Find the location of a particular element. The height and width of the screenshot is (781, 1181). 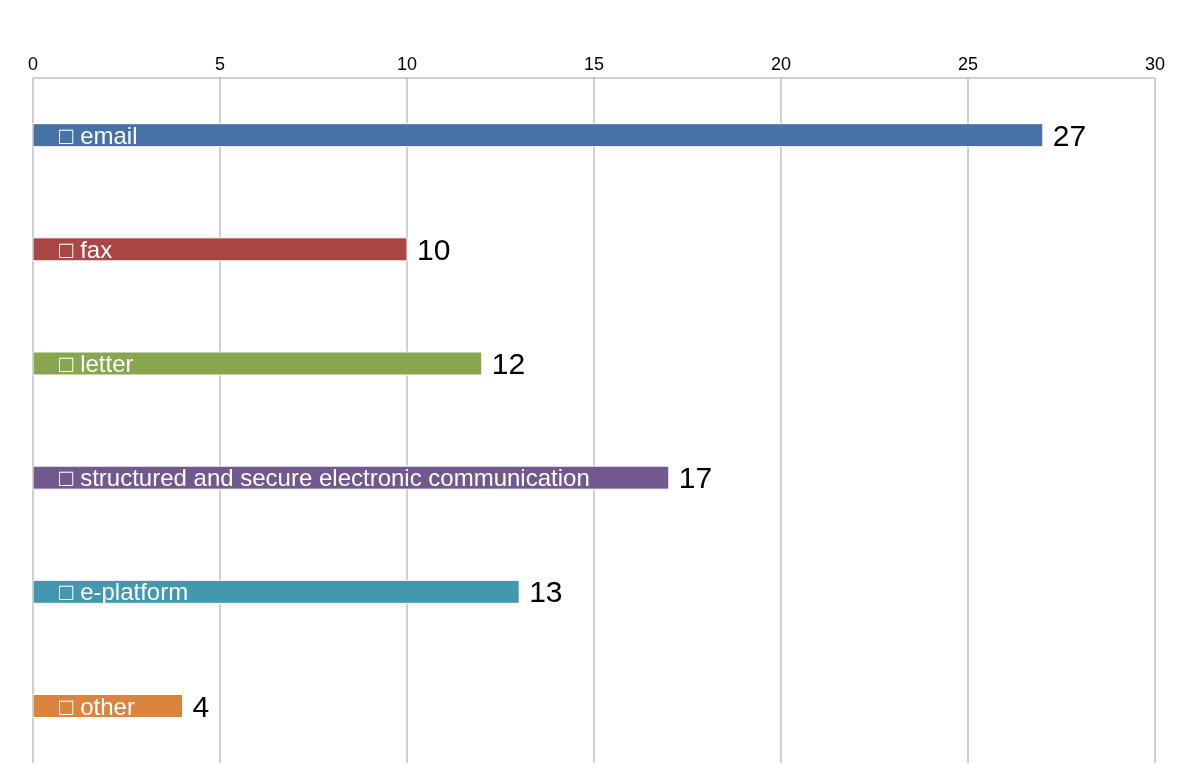

y-tick-label: □ e-platform is located at coordinates (124, 592).